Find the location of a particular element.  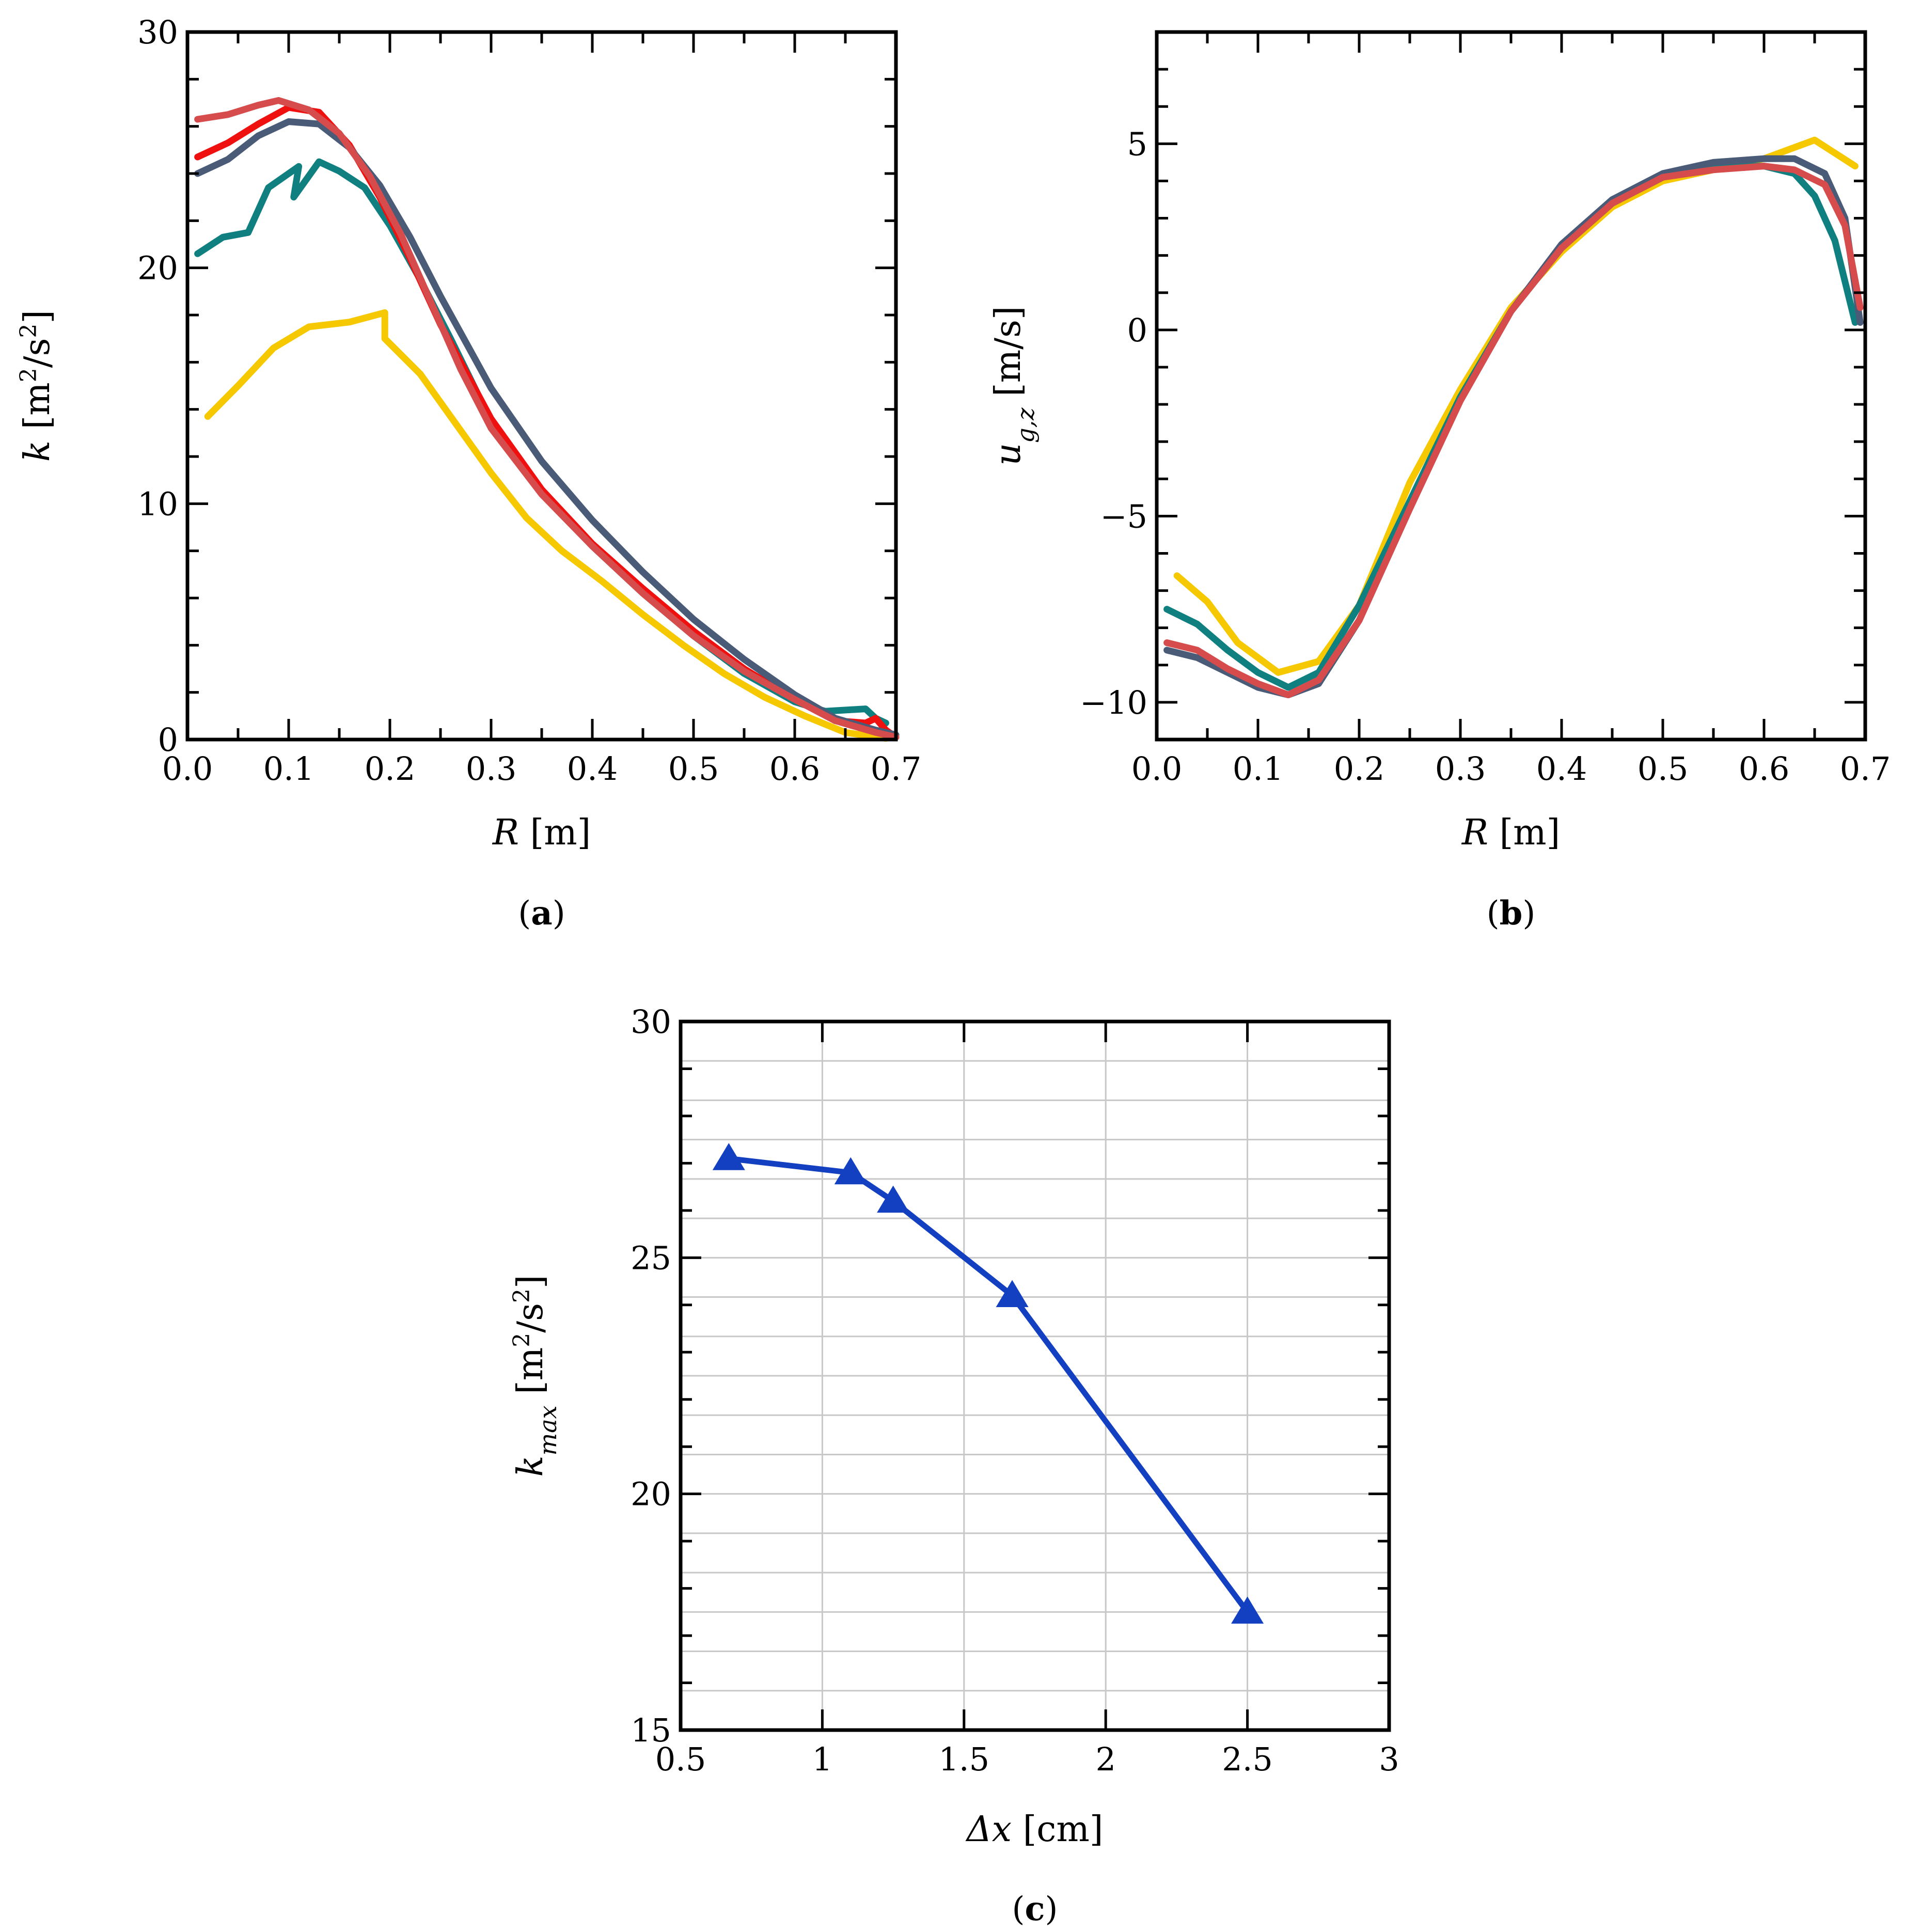

panel-b-frame is located at coordinates (1511, 386).